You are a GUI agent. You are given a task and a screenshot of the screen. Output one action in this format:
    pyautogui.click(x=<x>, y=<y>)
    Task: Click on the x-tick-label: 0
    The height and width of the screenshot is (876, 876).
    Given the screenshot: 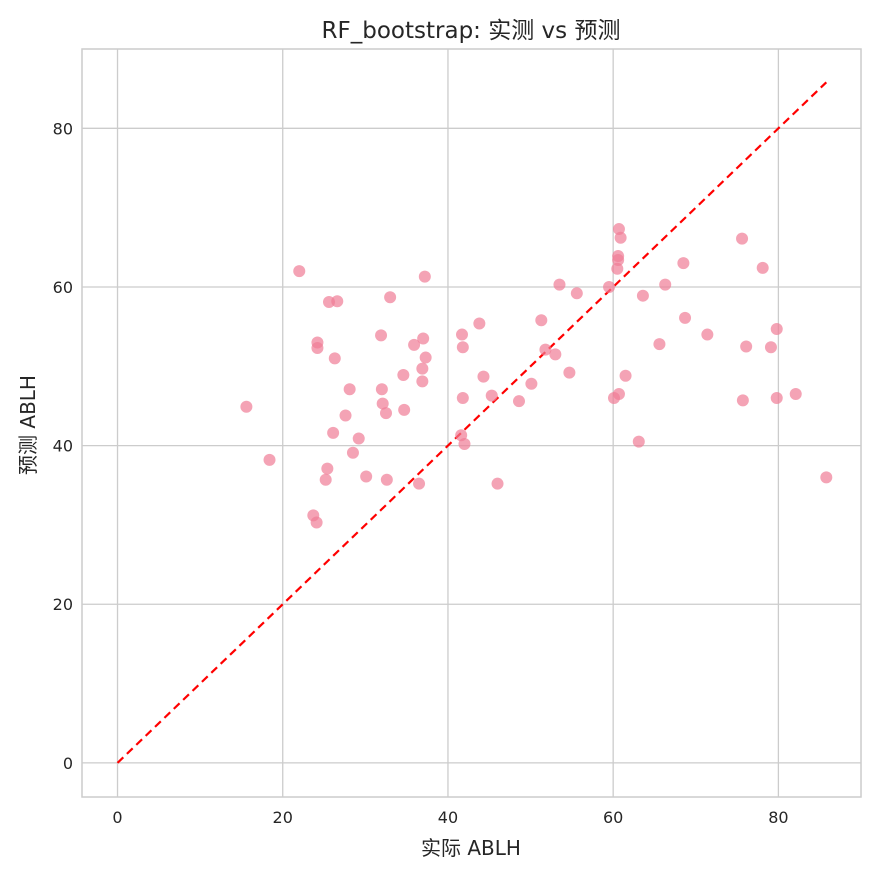 What is the action you would take?
    pyautogui.click(x=117, y=817)
    